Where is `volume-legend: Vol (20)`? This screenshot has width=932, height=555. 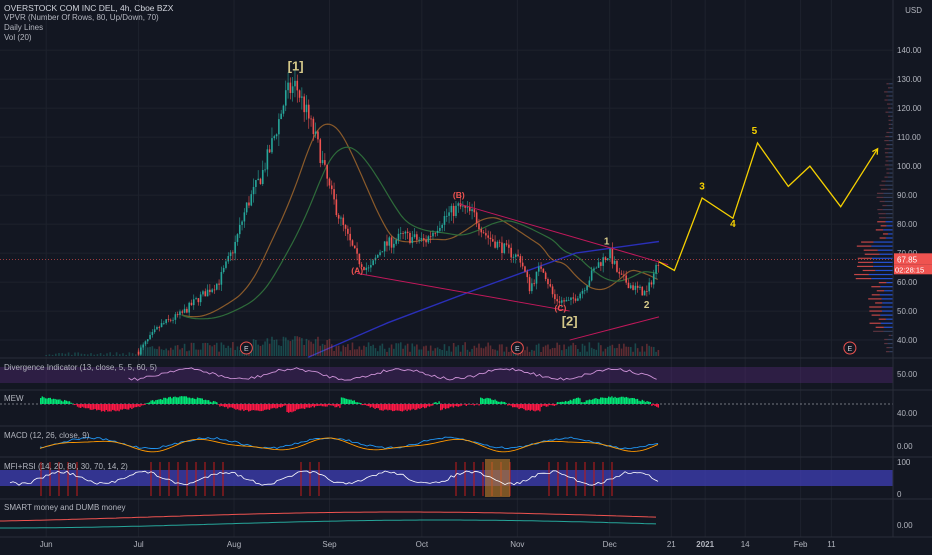 volume-legend: Vol (20) is located at coordinates (18, 38).